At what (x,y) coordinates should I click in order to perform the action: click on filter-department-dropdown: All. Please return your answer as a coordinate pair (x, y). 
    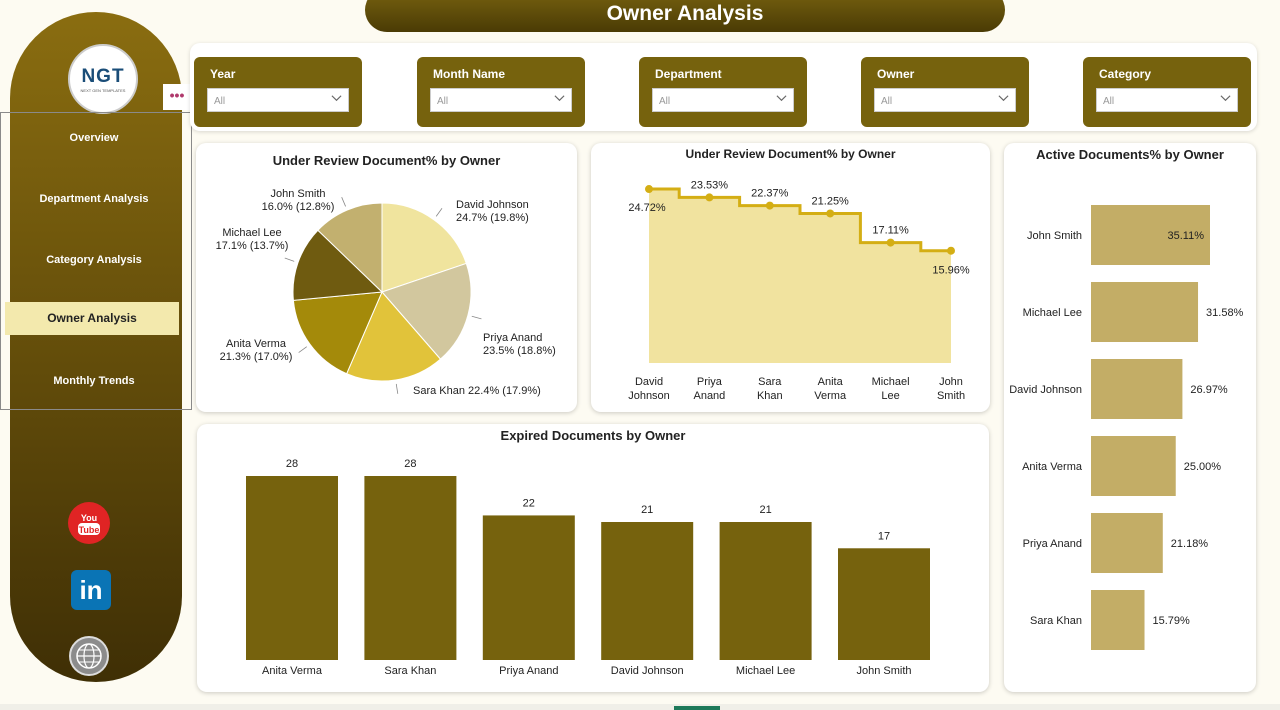
    Looking at the image, I should click on (723, 100).